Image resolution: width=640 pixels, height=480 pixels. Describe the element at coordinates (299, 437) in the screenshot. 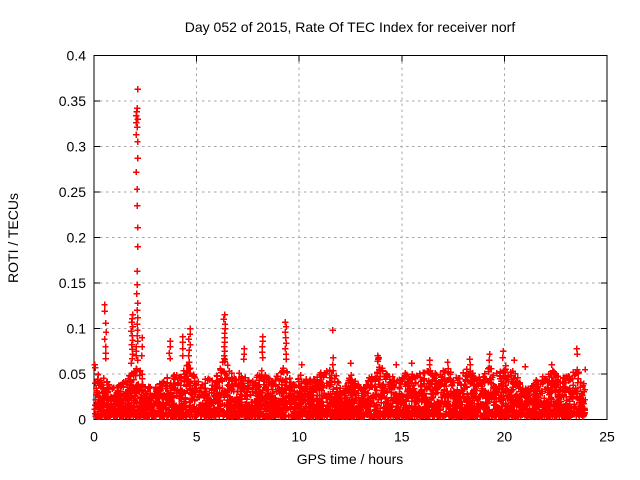

I see `x-tick-label: 10` at that location.